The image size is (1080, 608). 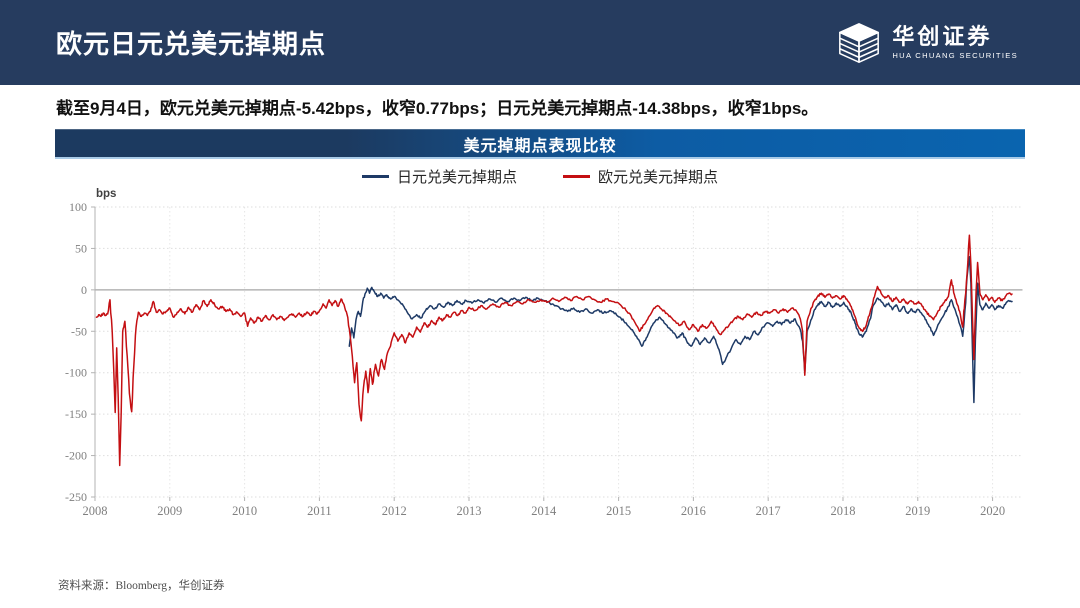 What do you see at coordinates (76, 497) in the screenshot?
I see `y-tick-label: -250` at bounding box center [76, 497].